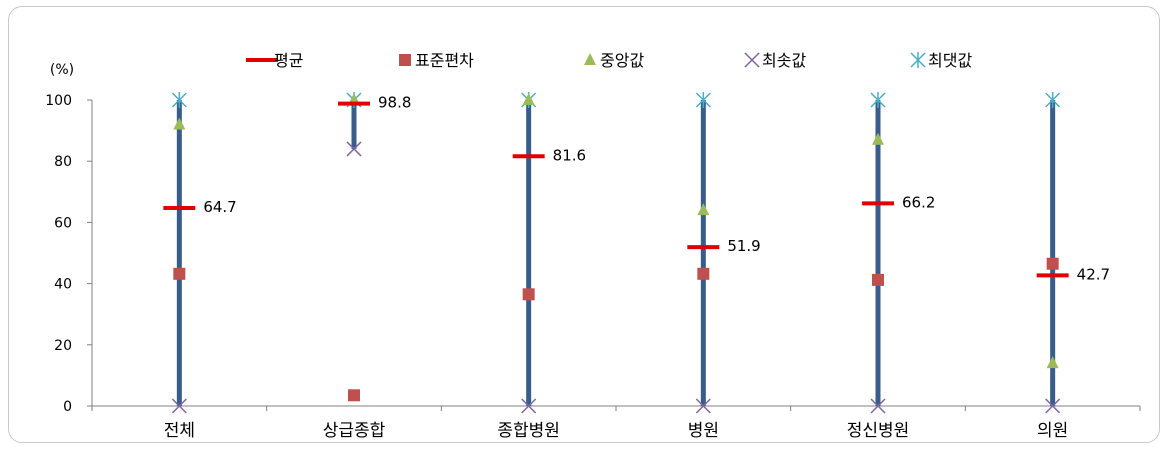 The height and width of the screenshot is (451, 1172). I want to click on legend-label: 중앙값, so click(622, 60).